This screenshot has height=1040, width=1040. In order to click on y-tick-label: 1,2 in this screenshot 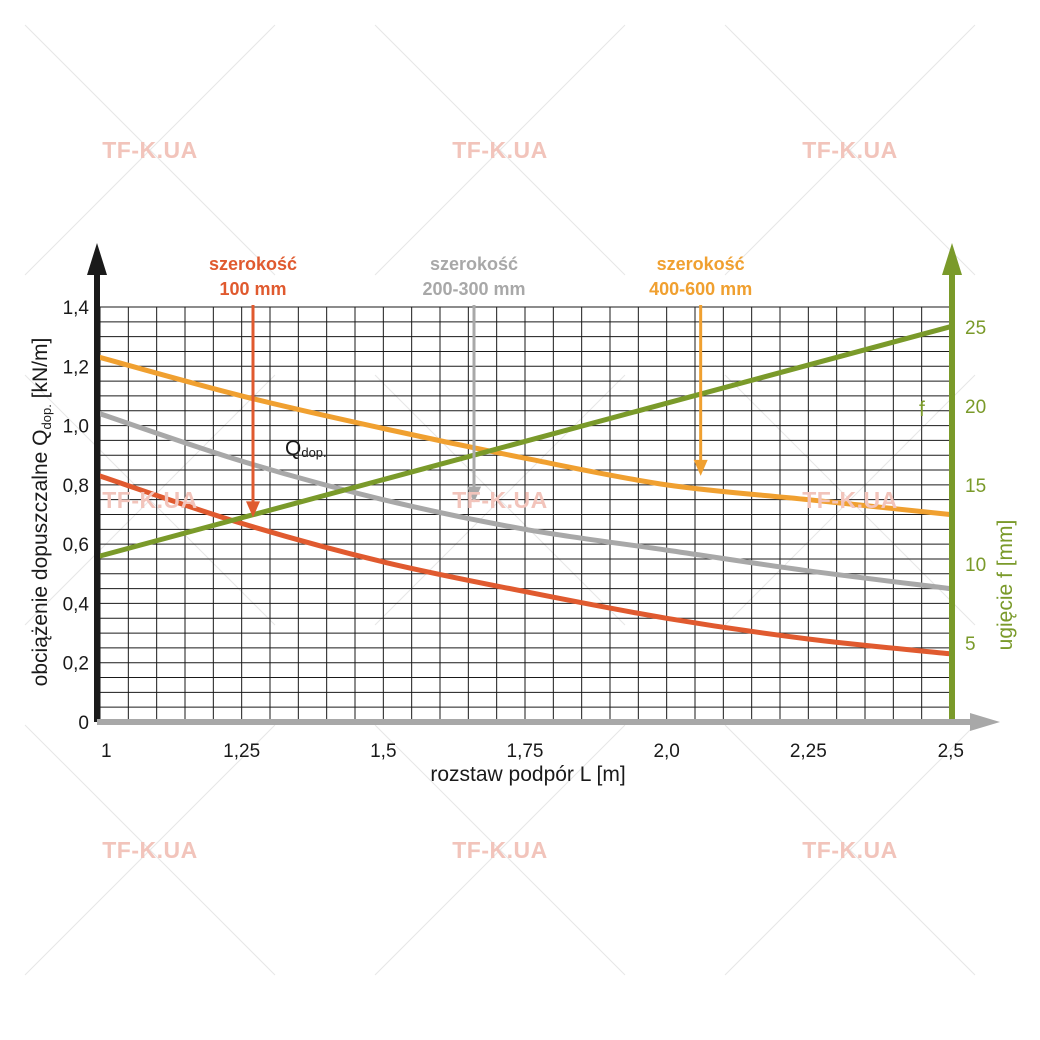, I will do `click(76, 367)`.